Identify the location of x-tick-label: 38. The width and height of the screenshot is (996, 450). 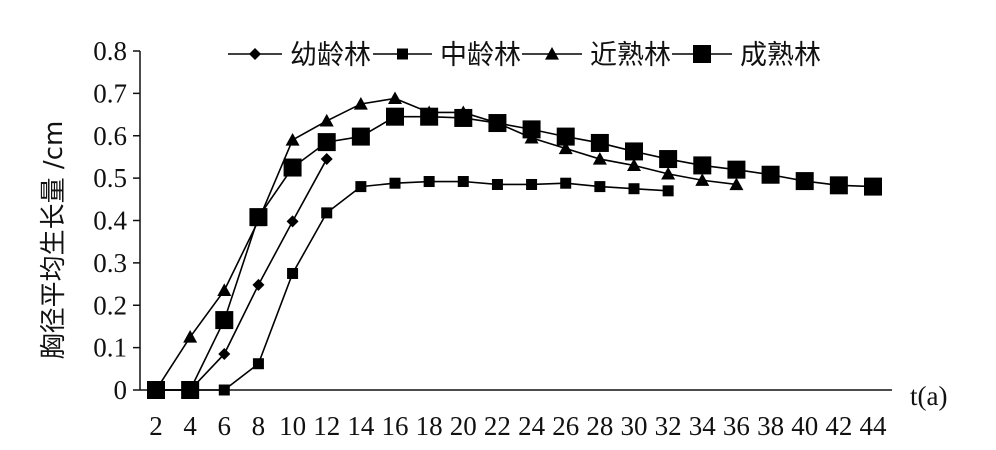
(770, 426).